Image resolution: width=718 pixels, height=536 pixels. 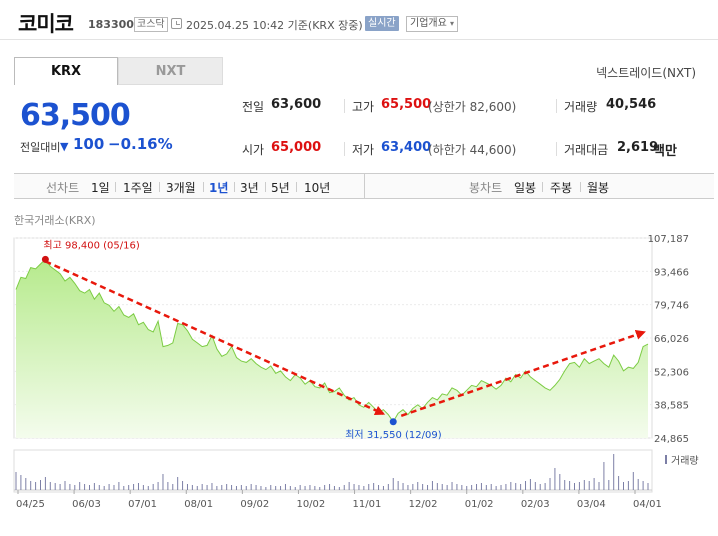 I want to click on volume-label: 거래량, so click(x=581, y=107).